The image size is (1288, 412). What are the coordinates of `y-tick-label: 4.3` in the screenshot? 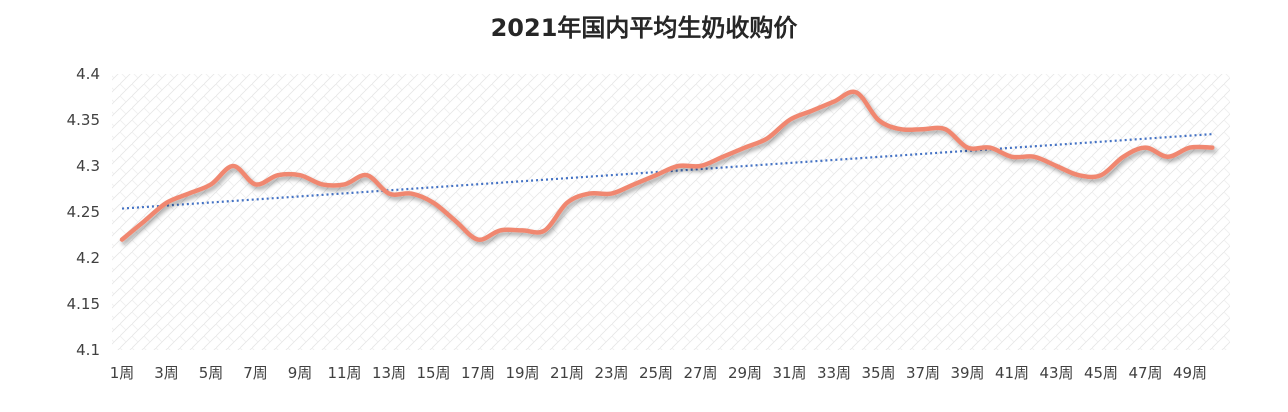 It's located at (88, 166).